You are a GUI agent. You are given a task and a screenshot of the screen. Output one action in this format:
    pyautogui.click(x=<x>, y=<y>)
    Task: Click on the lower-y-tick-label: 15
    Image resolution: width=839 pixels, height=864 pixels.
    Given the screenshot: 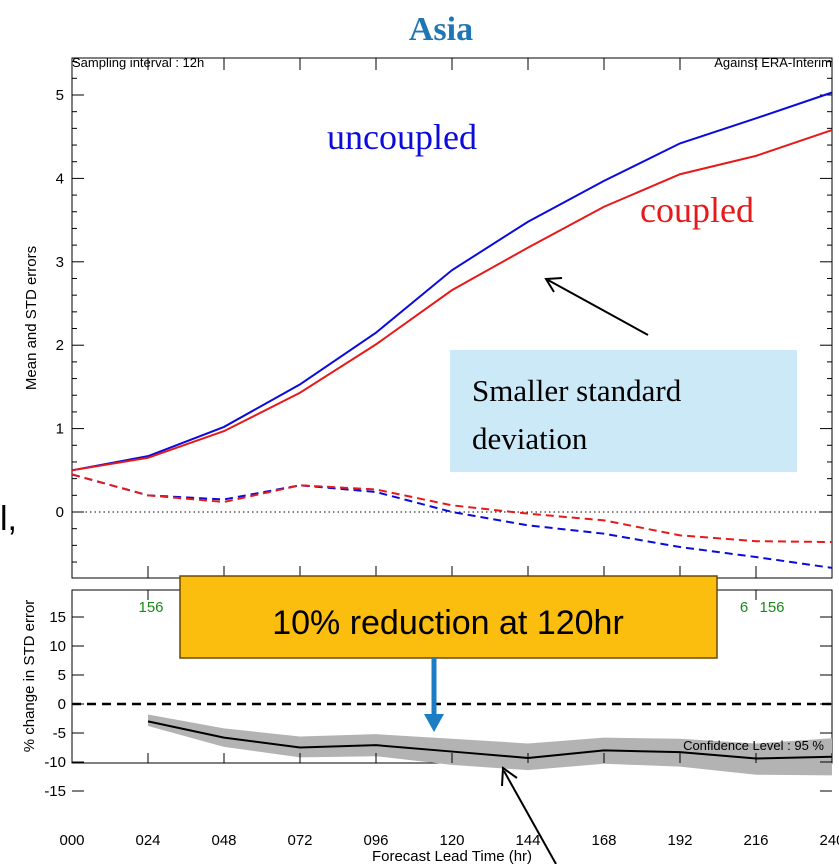 What is the action you would take?
    pyautogui.click(x=57, y=617)
    